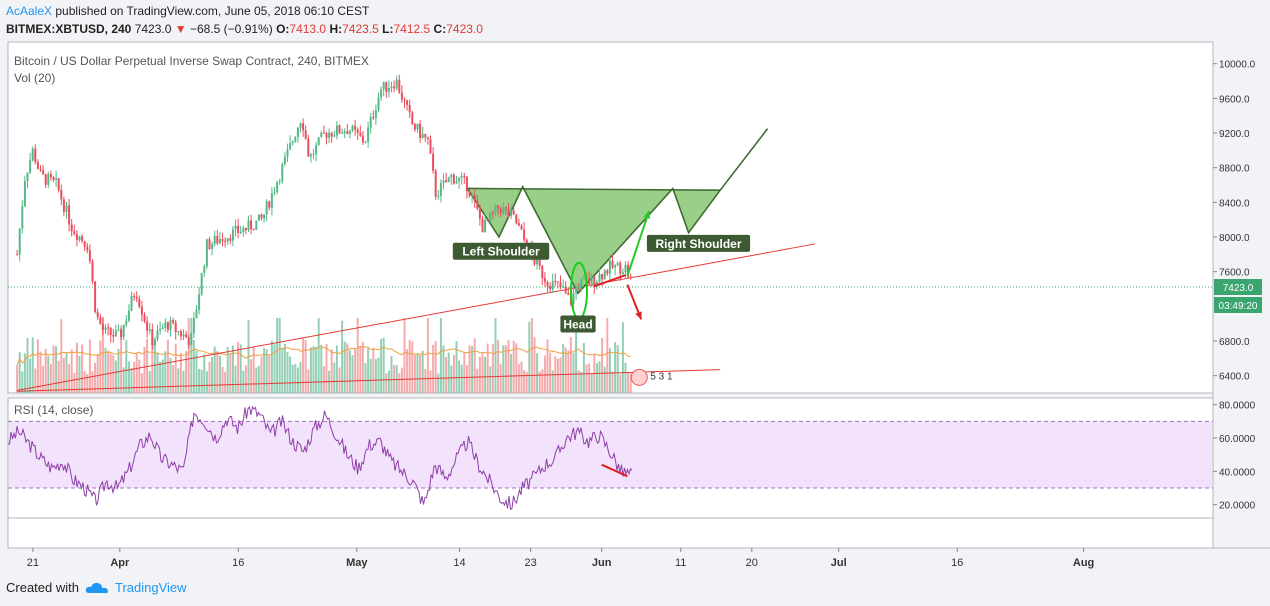 This screenshot has height=606, width=1270. I want to click on head-label-bg, so click(578, 324).